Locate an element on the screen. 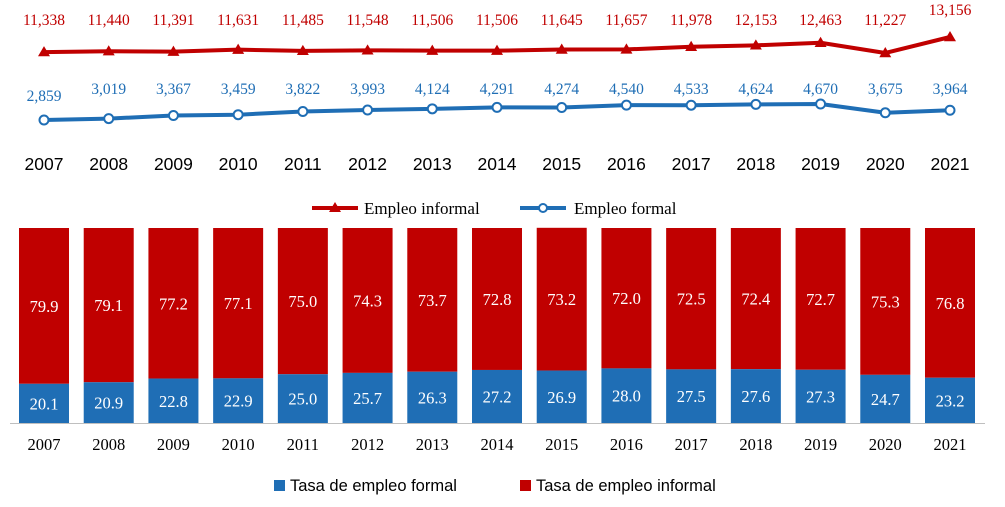 The height and width of the screenshot is (507, 1005). line-chart-year-label: 2019 is located at coordinates (820, 164).